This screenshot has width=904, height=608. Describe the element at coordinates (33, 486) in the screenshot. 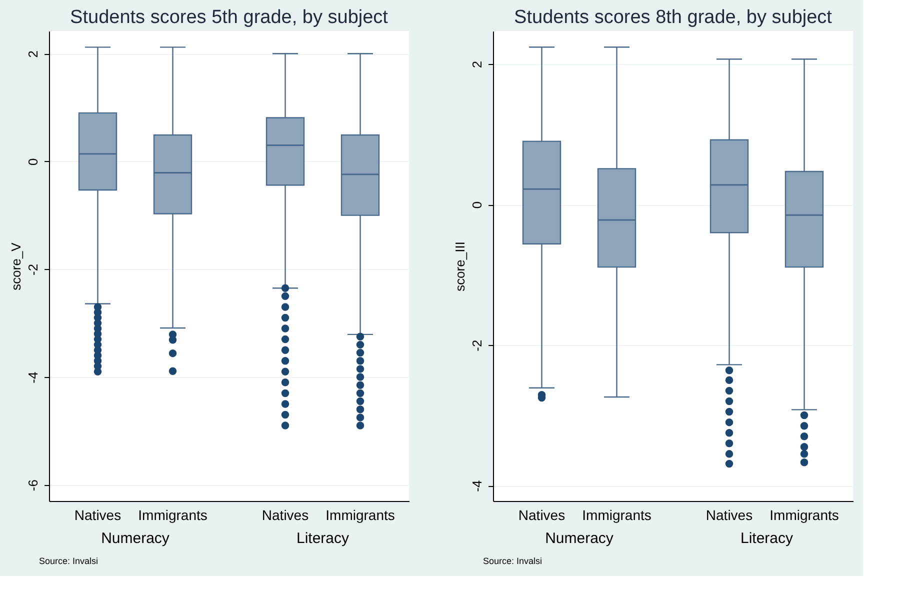

I see `y-tick-label: -6` at that location.